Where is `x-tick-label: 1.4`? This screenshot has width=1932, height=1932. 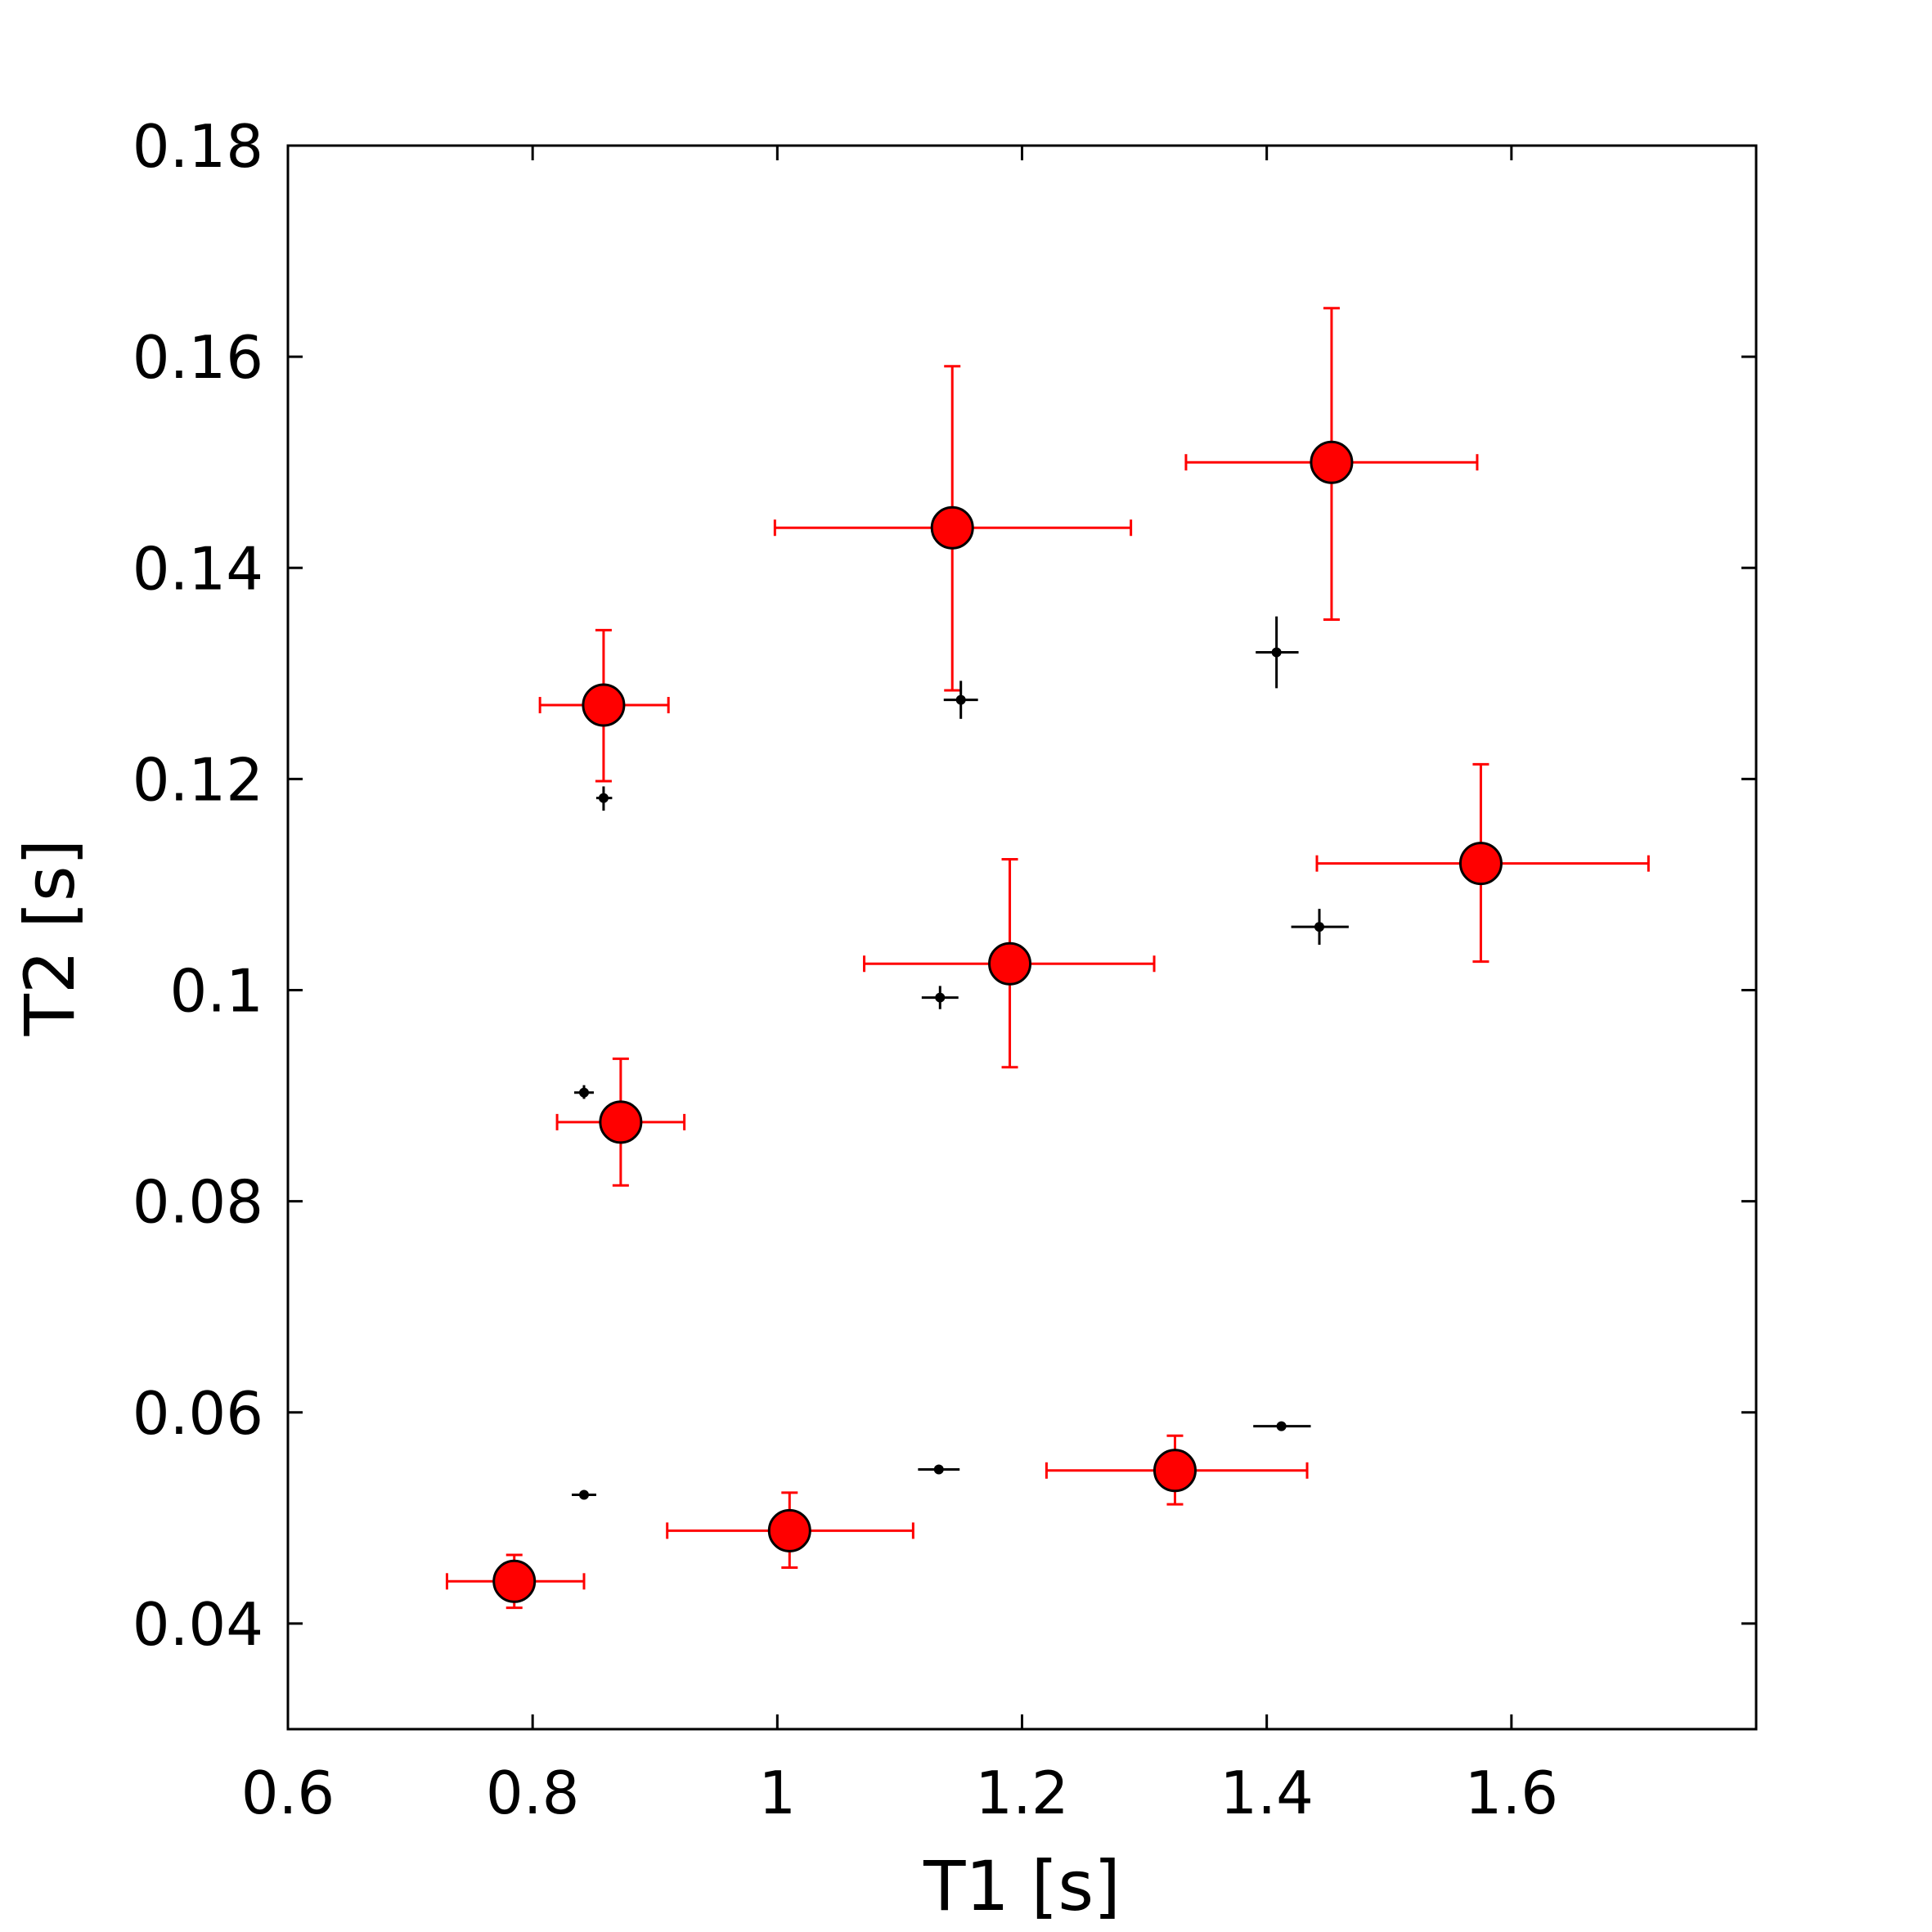 x-tick-label: 1.4 is located at coordinates (1267, 1793).